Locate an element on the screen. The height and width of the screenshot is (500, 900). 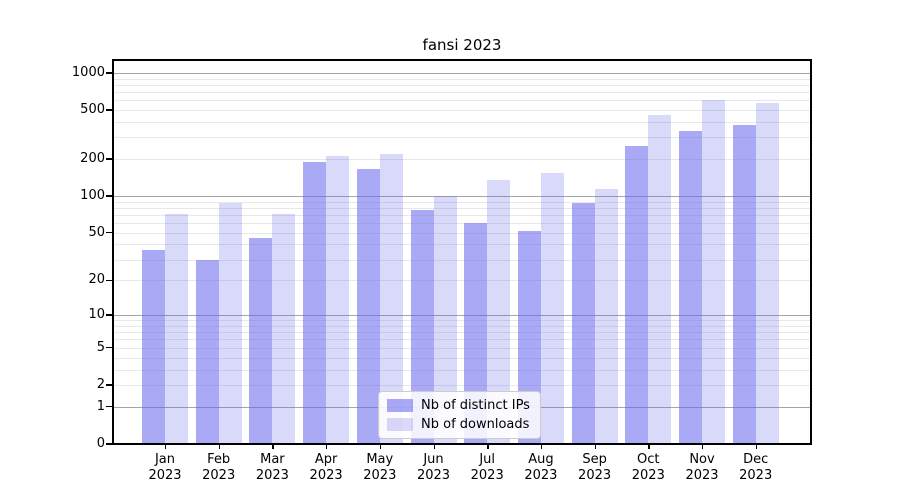
bar-nb-of-distinct-ips-jan-2023 is located at coordinates (153, 347).